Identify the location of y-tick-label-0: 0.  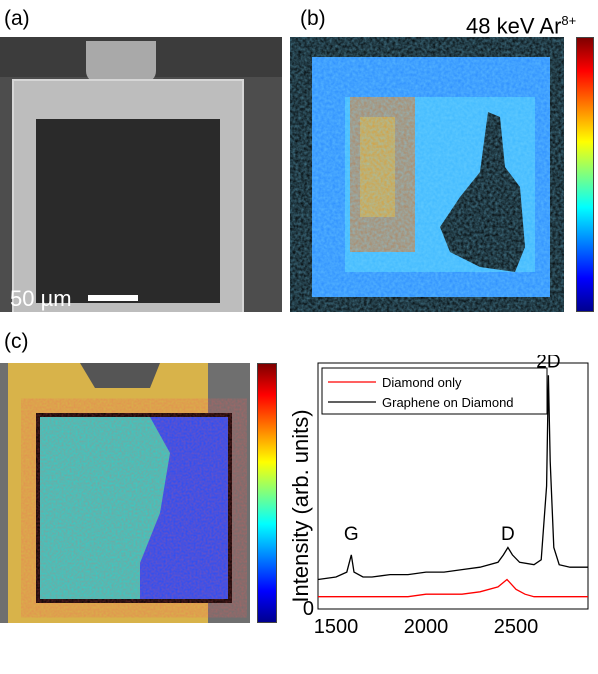
(308, 609).